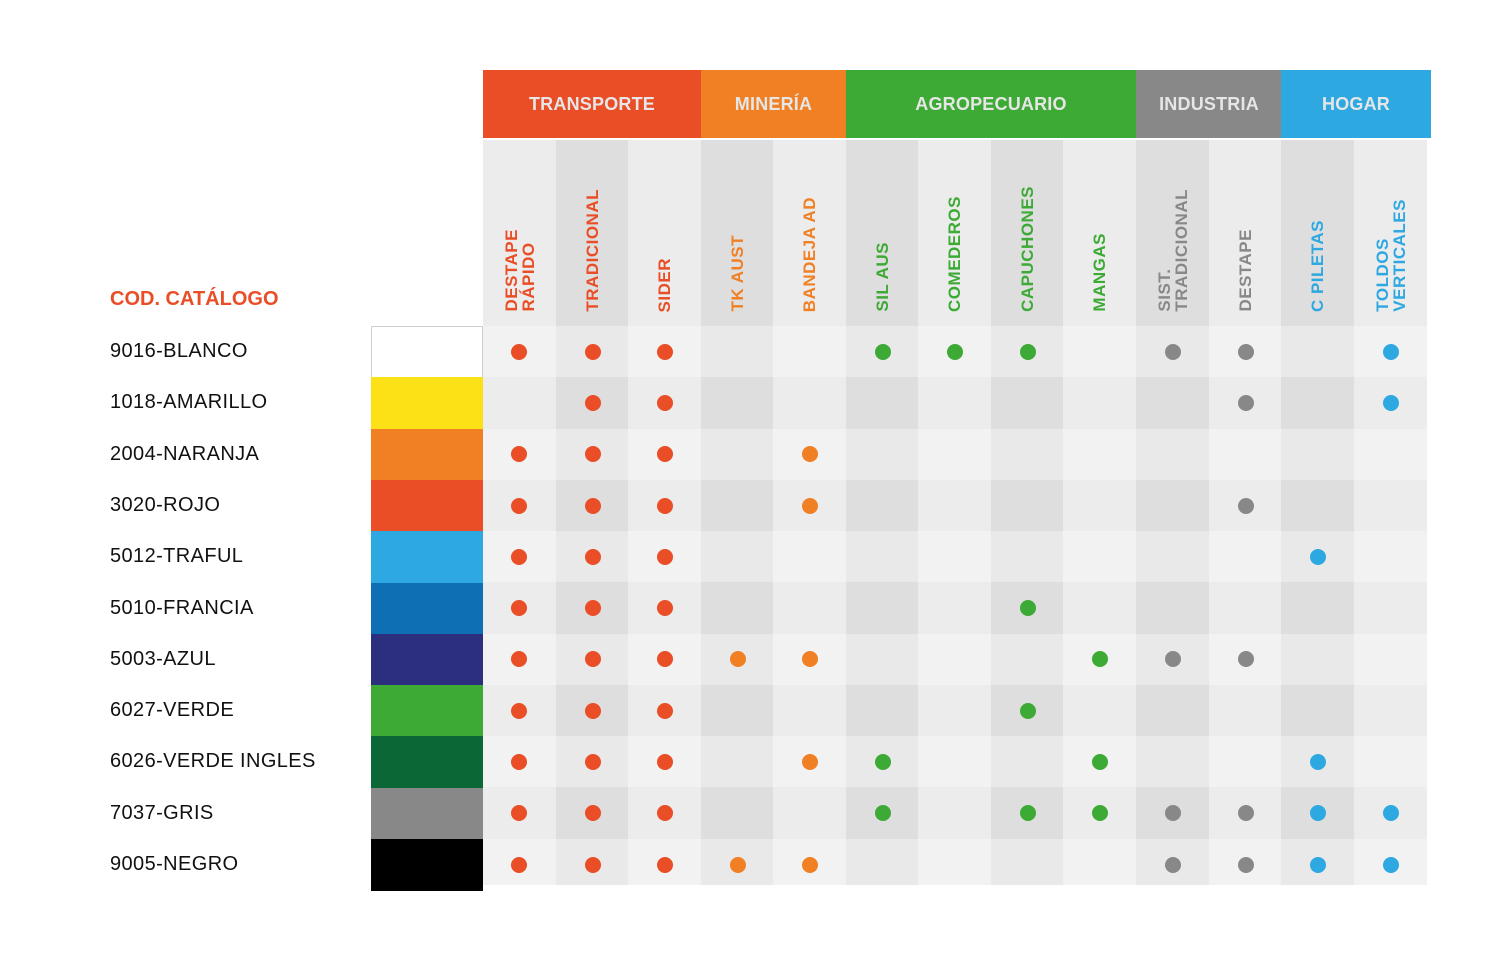 The width and height of the screenshot is (1500, 955). I want to click on catalog-code-header: COD. CATÁLOGO, so click(194, 299).